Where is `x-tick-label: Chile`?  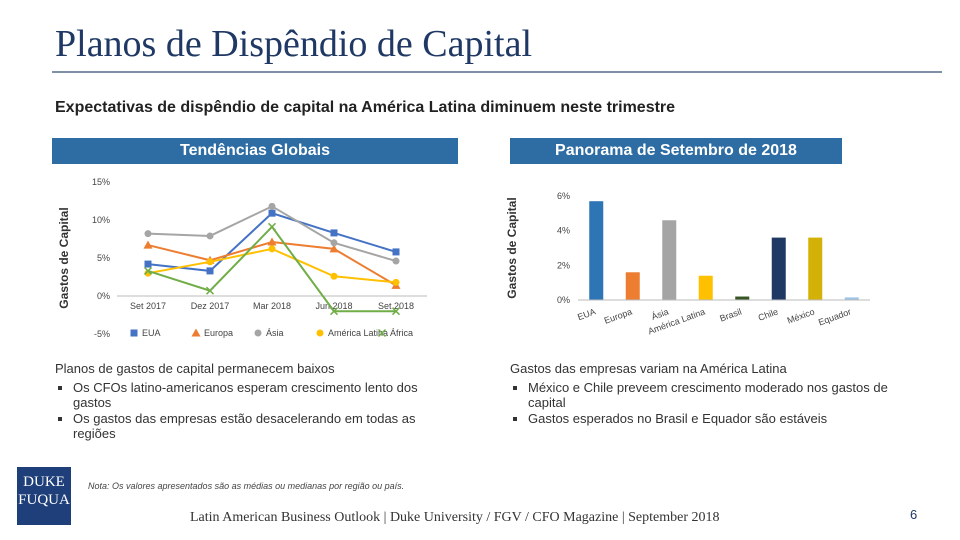
x-tick-label: Chile is located at coordinates (768, 314).